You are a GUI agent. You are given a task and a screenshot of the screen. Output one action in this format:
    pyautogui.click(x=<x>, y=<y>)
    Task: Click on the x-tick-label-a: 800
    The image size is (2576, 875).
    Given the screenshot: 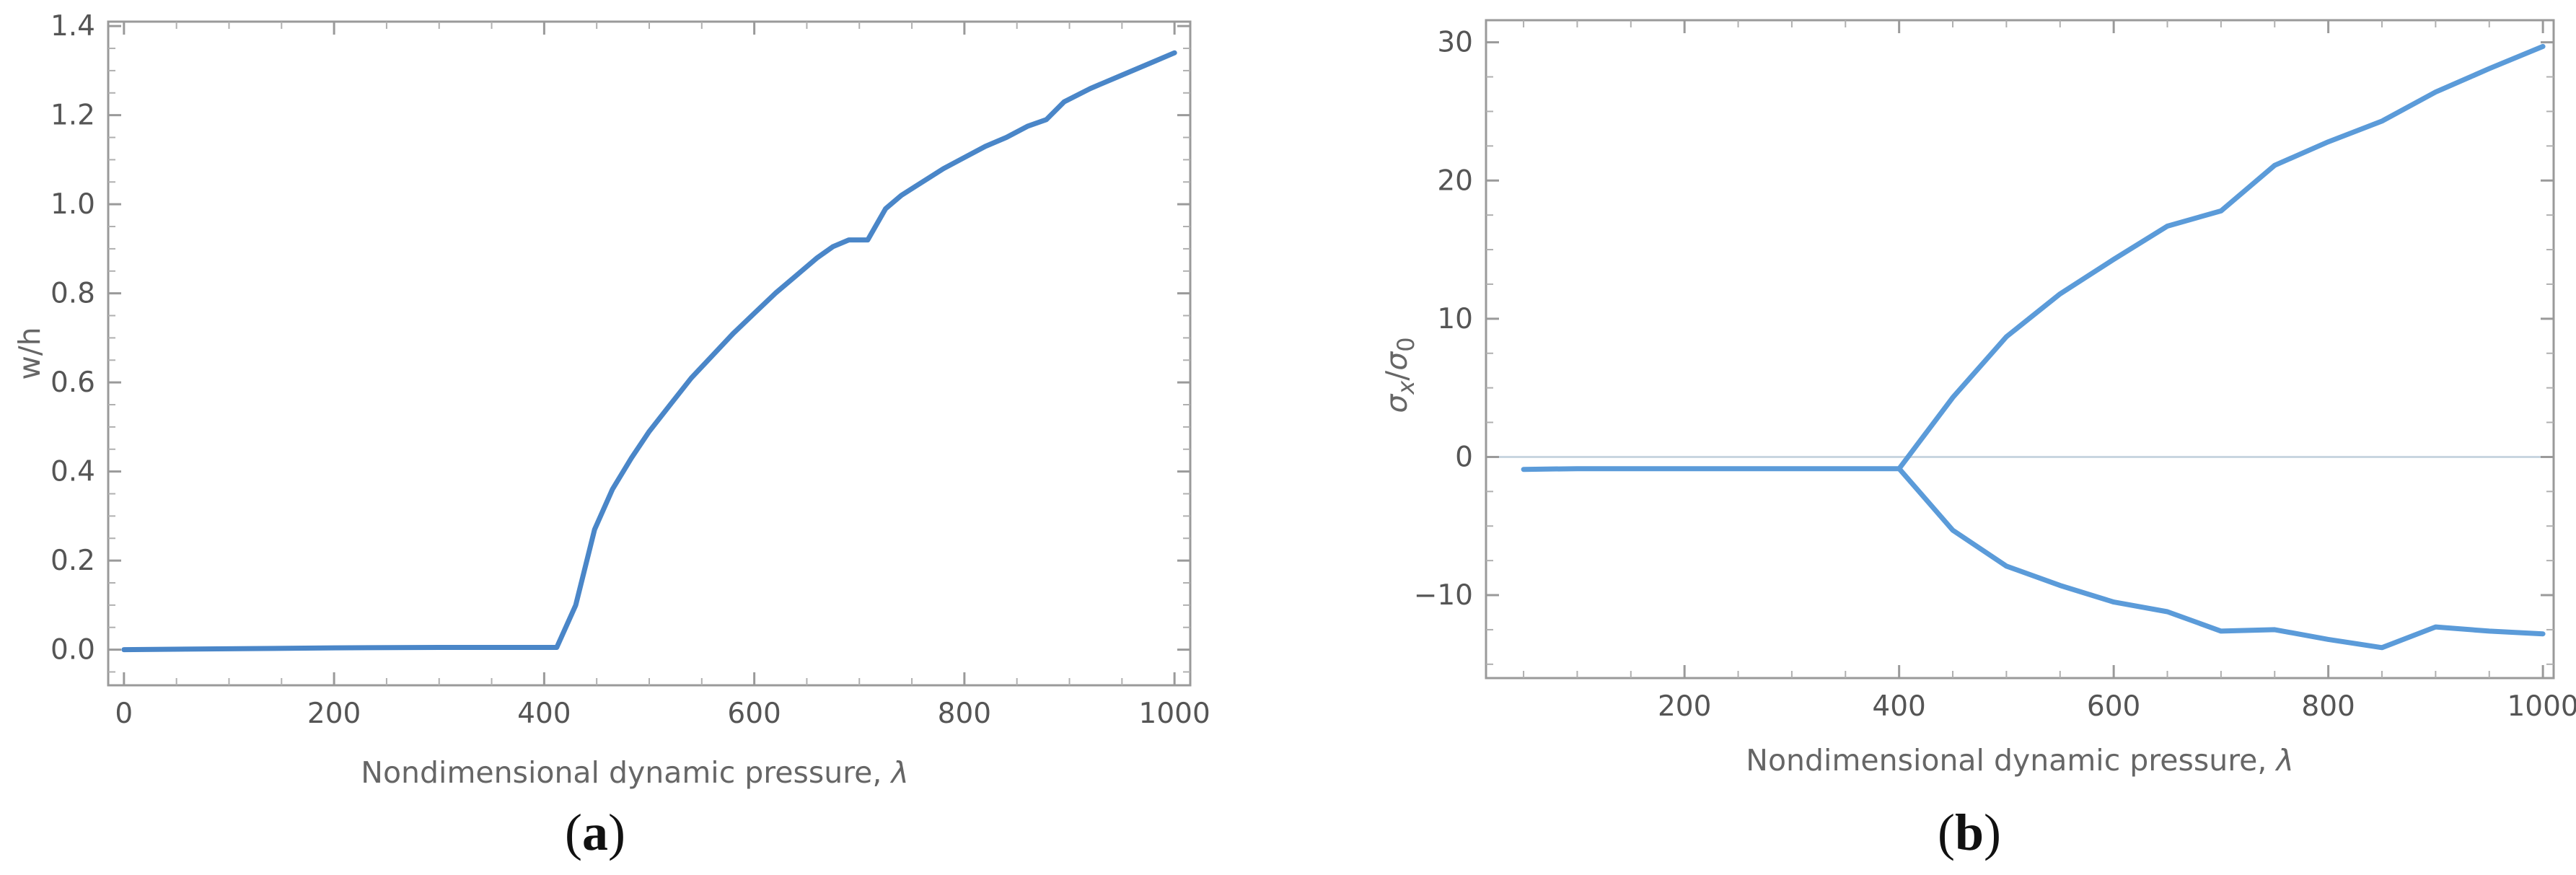 What is the action you would take?
    pyautogui.click(x=964, y=714)
    